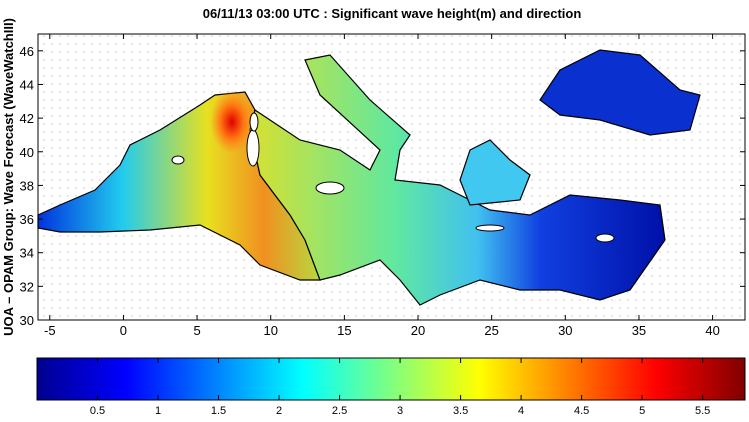 The image size is (749, 422). Describe the element at coordinates (218, 411) in the screenshot. I see `colorbar-tick-label: 1.5` at that location.